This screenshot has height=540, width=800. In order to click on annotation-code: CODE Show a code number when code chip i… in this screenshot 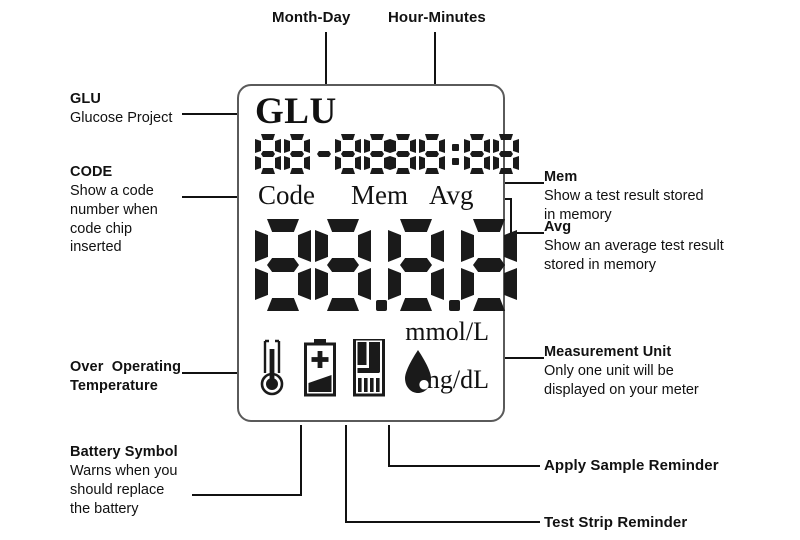, I will do `click(114, 210)`.